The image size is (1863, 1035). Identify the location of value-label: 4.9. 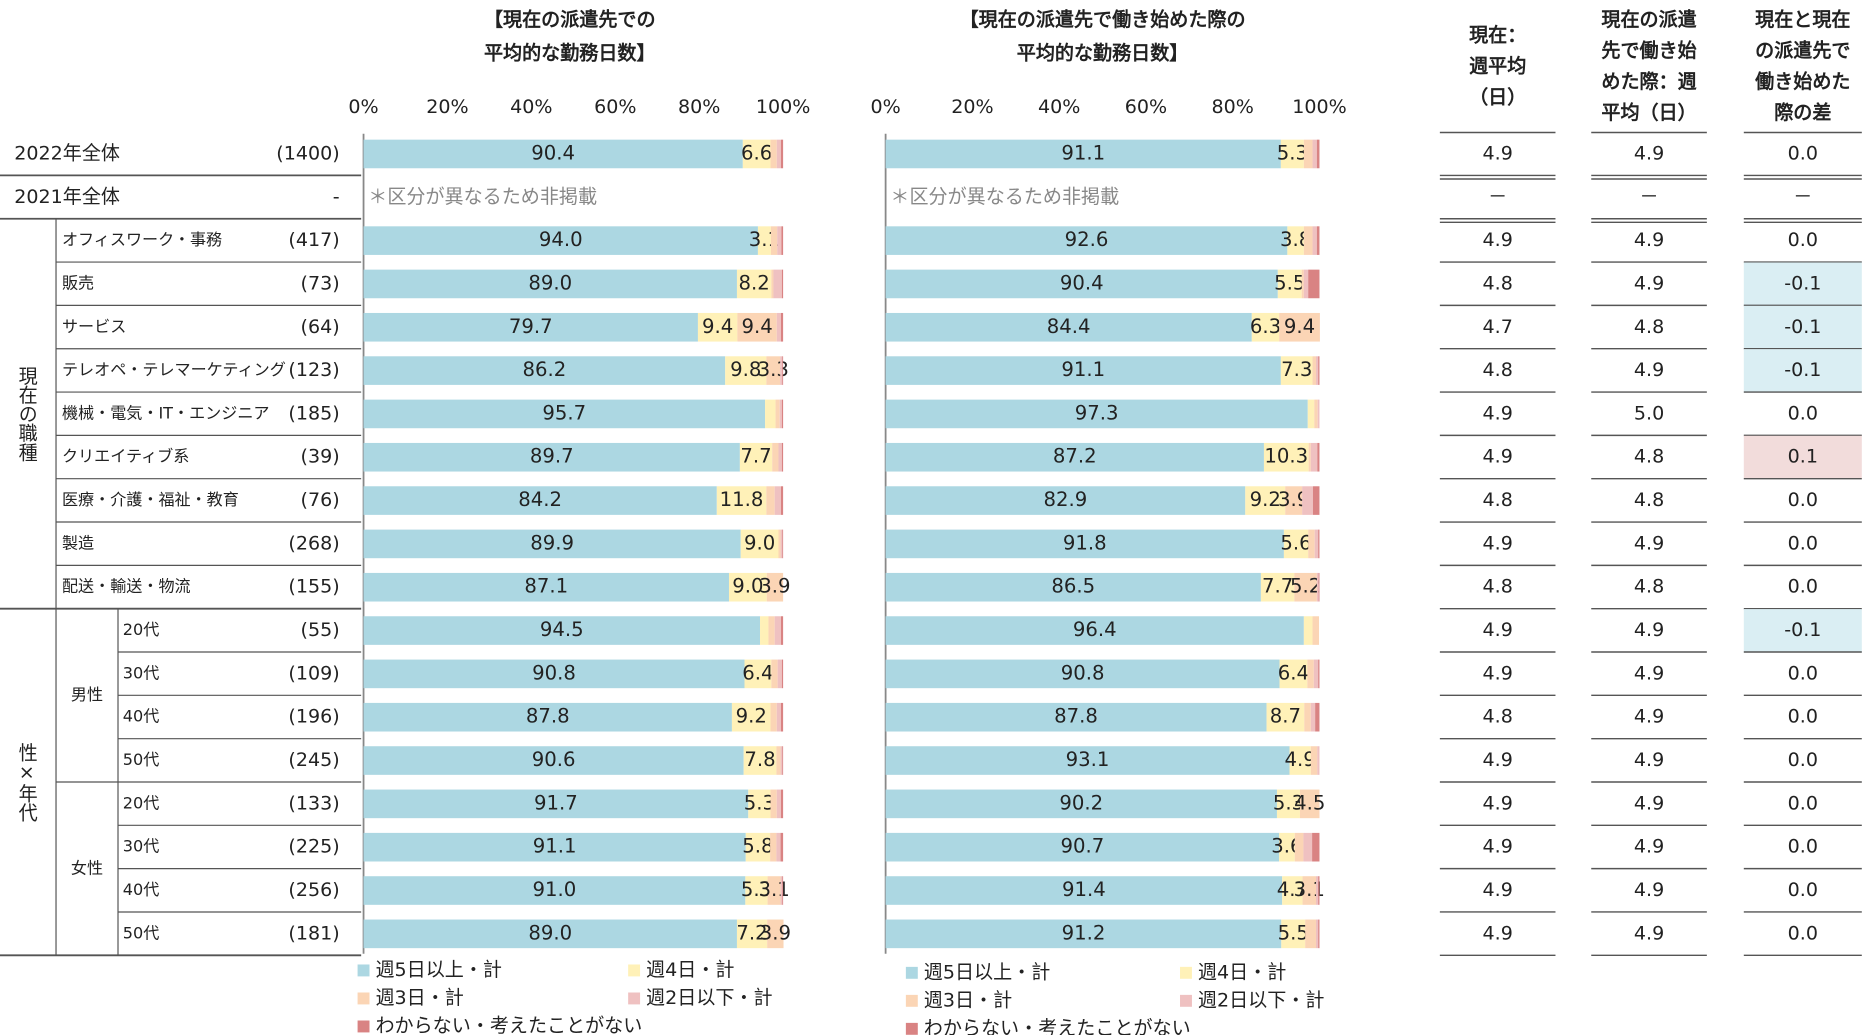
(1300, 759).